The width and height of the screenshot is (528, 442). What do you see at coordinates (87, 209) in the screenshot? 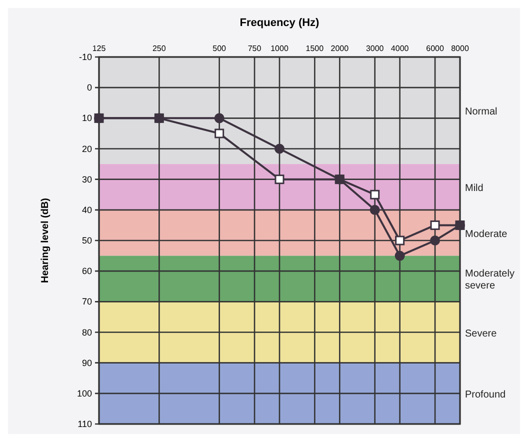
I see `y-tick-label: 40` at bounding box center [87, 209].